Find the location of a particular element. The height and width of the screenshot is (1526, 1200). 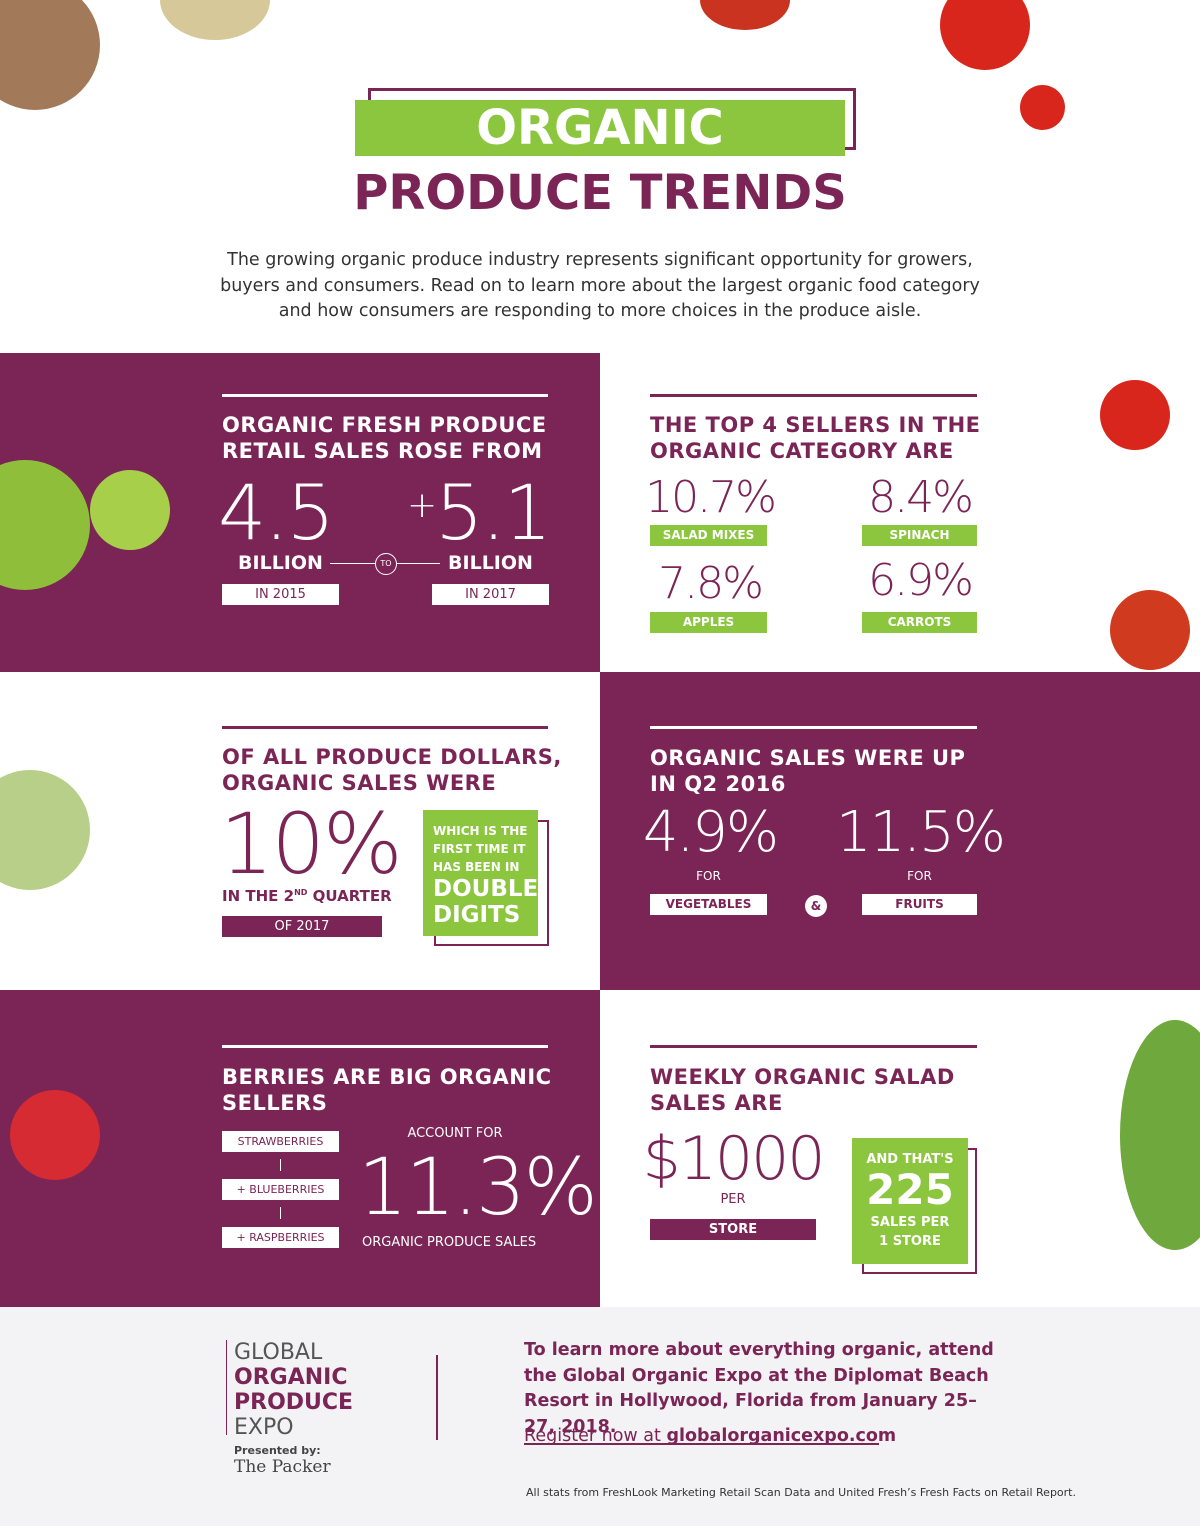

value: 7.8% is located at coordinates (711, 583).